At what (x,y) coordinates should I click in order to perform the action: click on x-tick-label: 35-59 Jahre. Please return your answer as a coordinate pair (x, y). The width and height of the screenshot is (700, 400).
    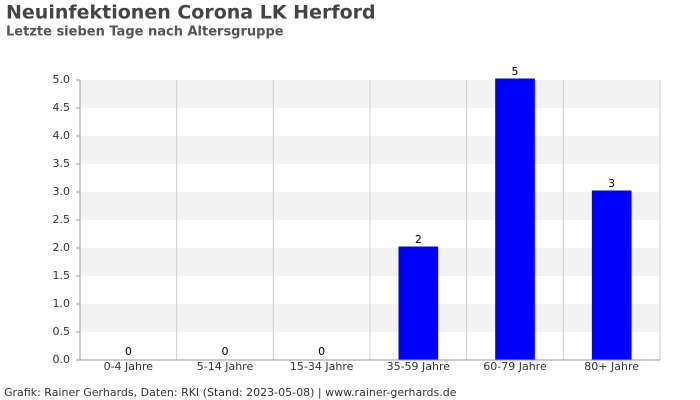
    Looking at the image, I should click on (419, 366).